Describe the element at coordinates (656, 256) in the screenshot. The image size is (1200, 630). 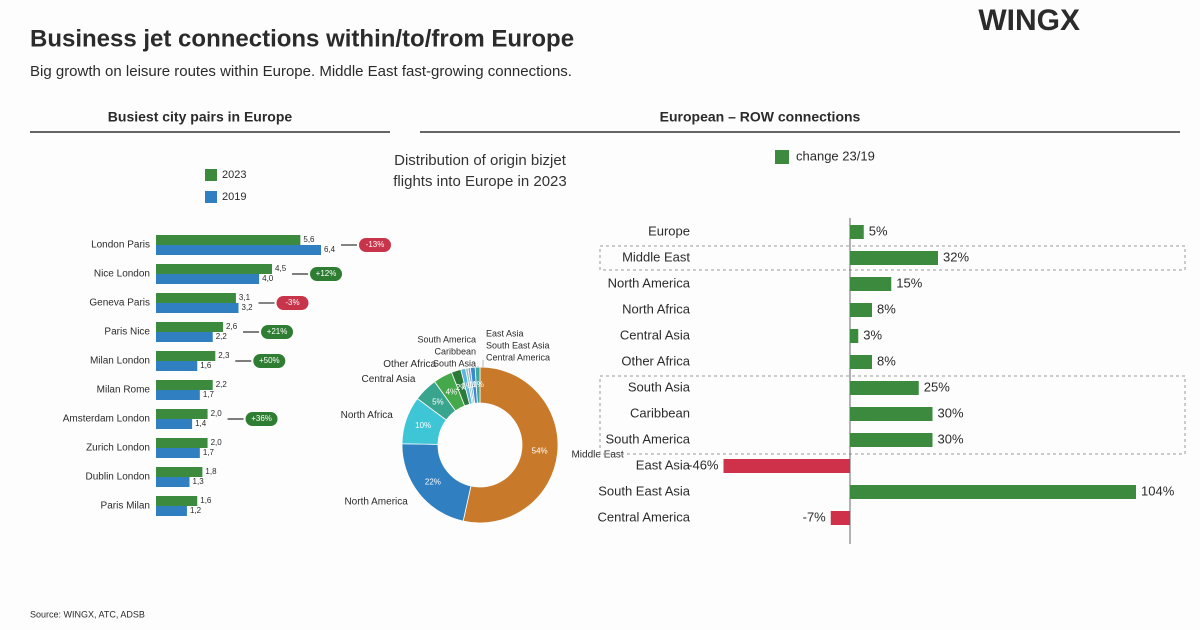
I see `category-label: Middle East` at that location.